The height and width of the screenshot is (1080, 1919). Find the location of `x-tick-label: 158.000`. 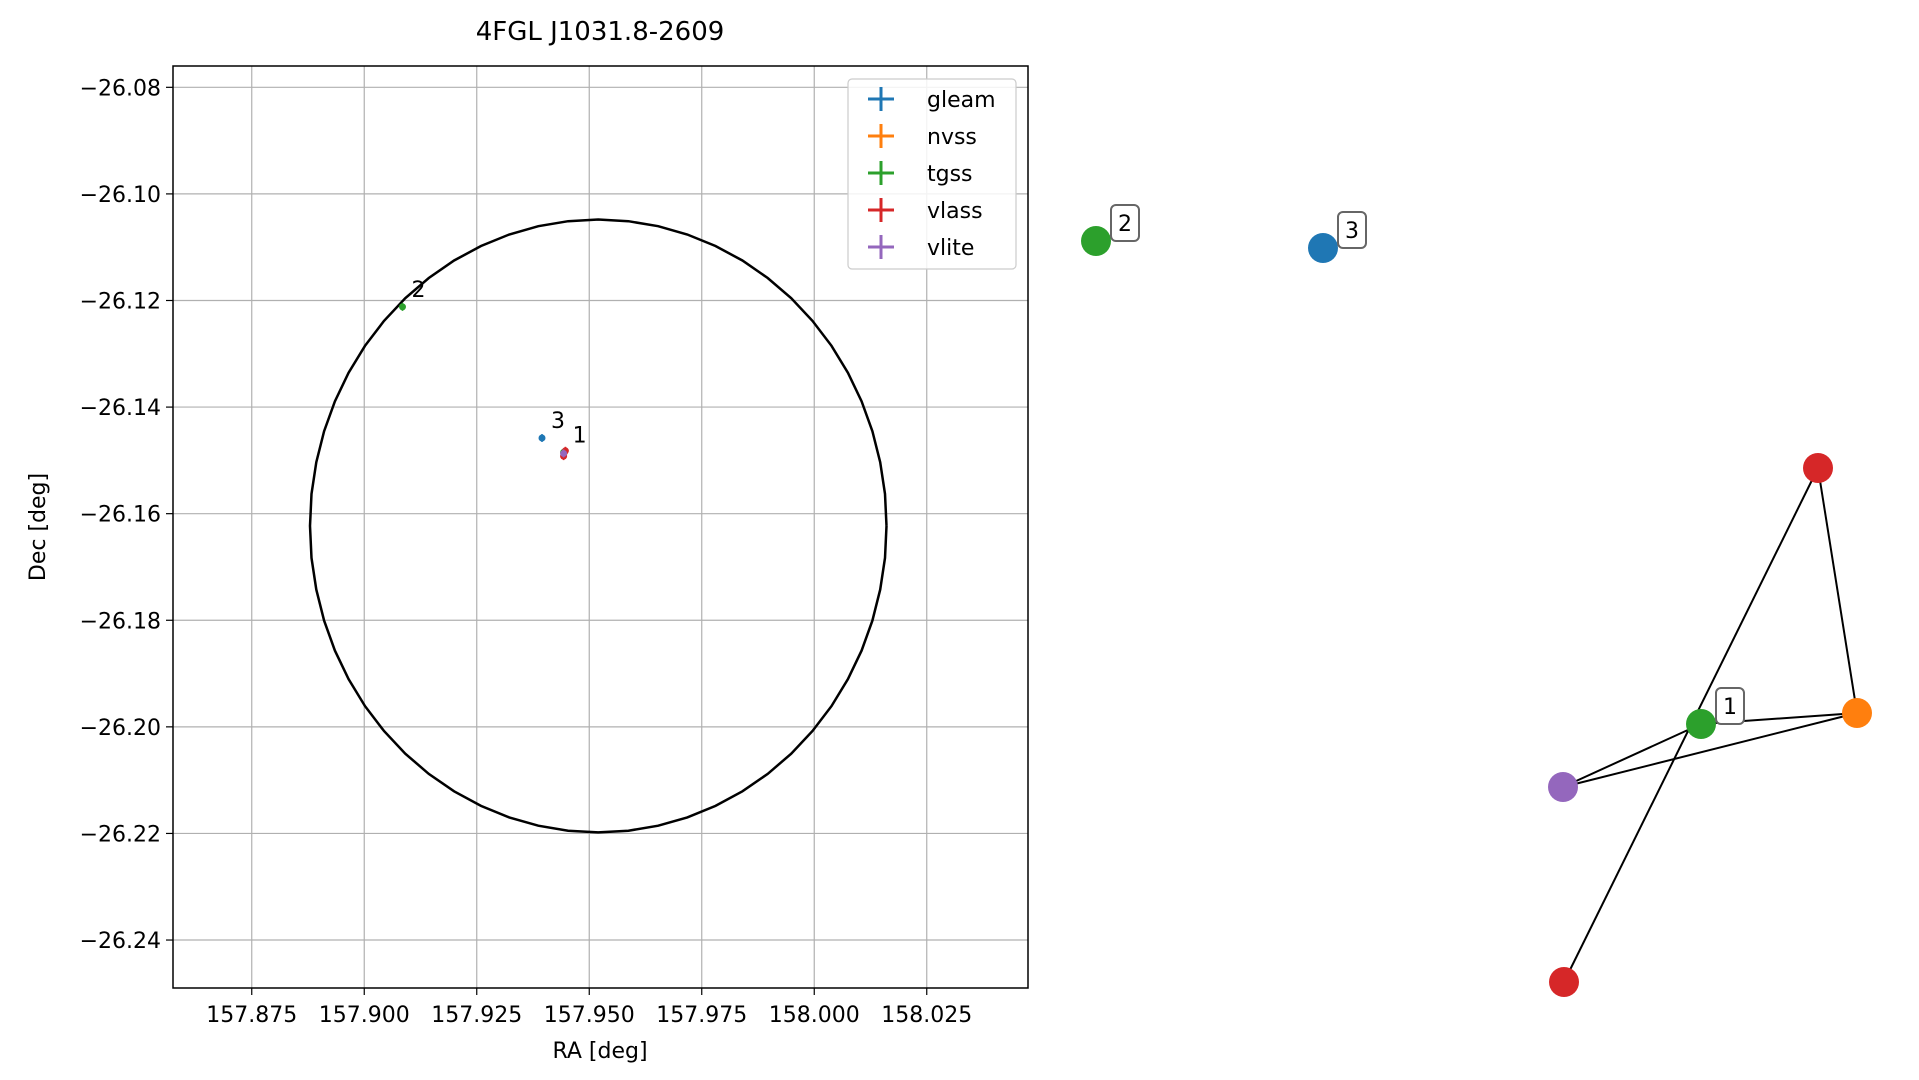

x-tick-label: 158.000 is located at coordinates (814, 1015).